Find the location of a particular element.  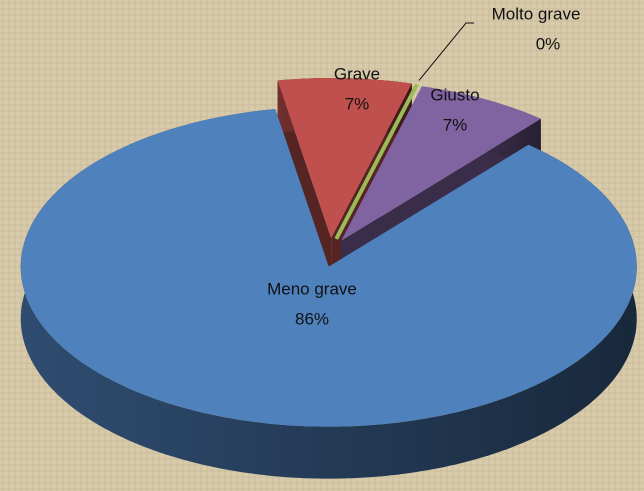

data-label-category: Meno grave is located at coordinates (312, 288).